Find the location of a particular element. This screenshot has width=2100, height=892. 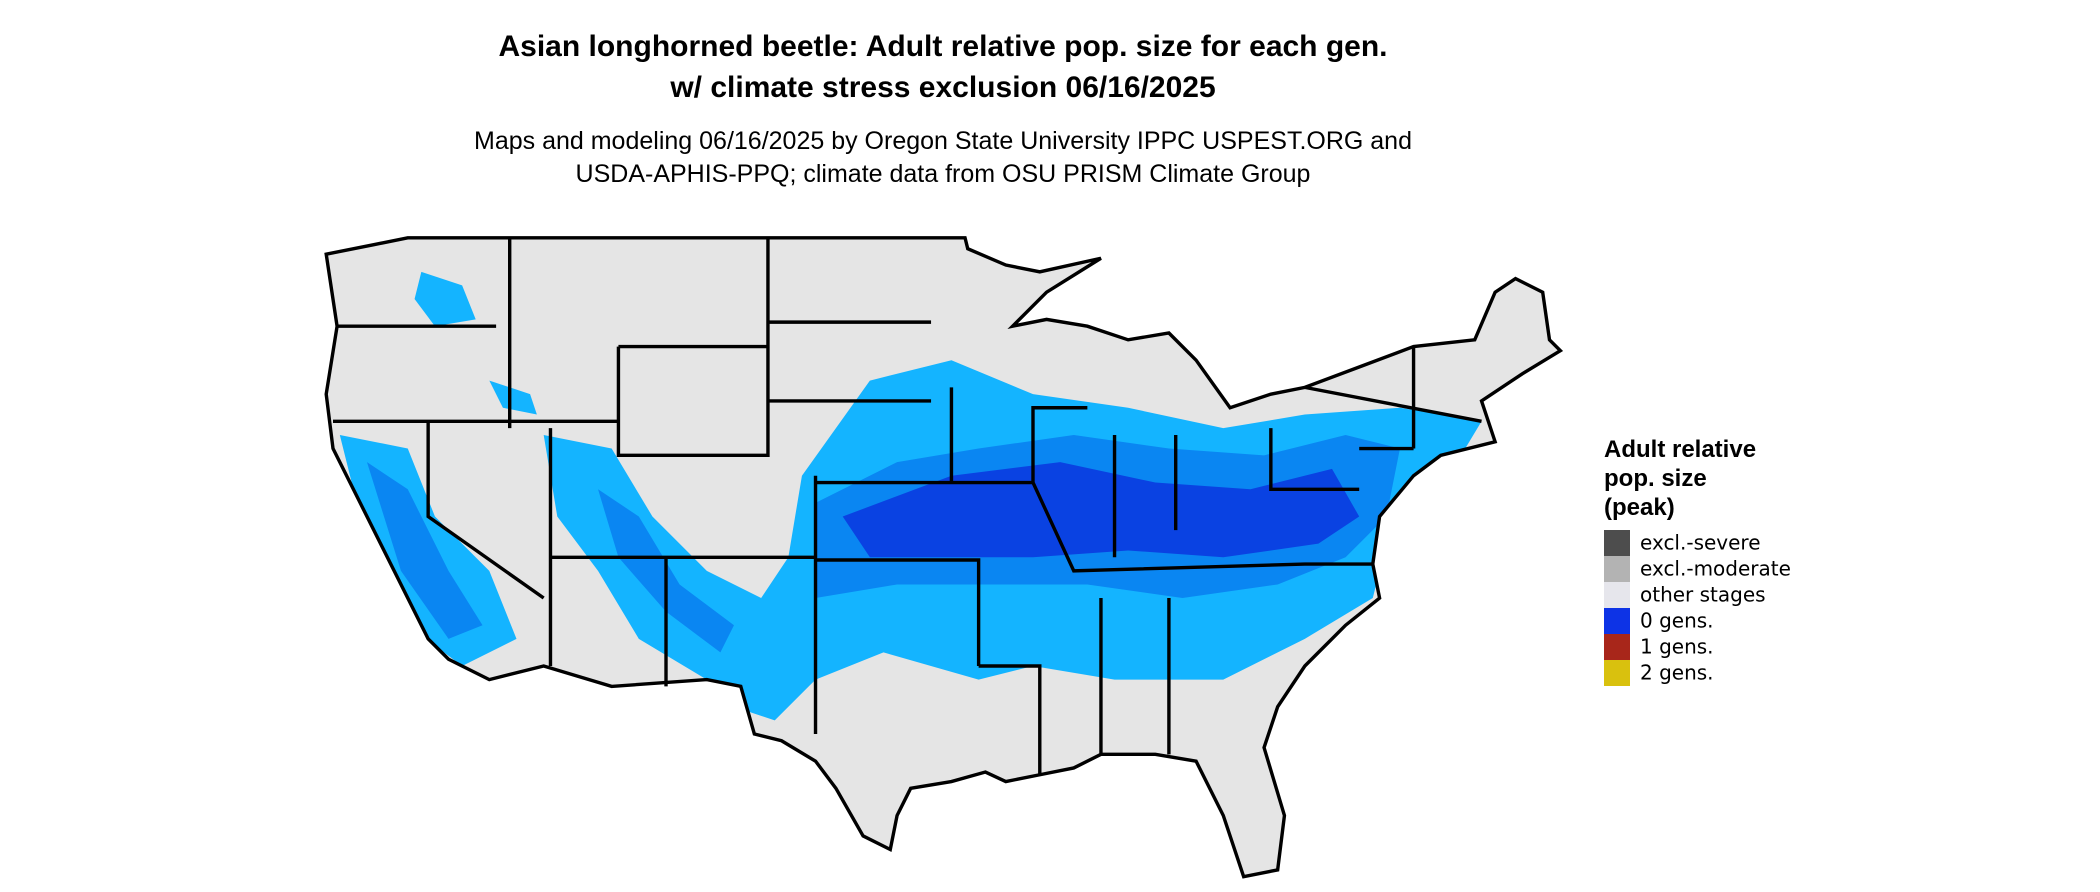

legend-label: 2 gens. is located at coordinates (1677, 673).